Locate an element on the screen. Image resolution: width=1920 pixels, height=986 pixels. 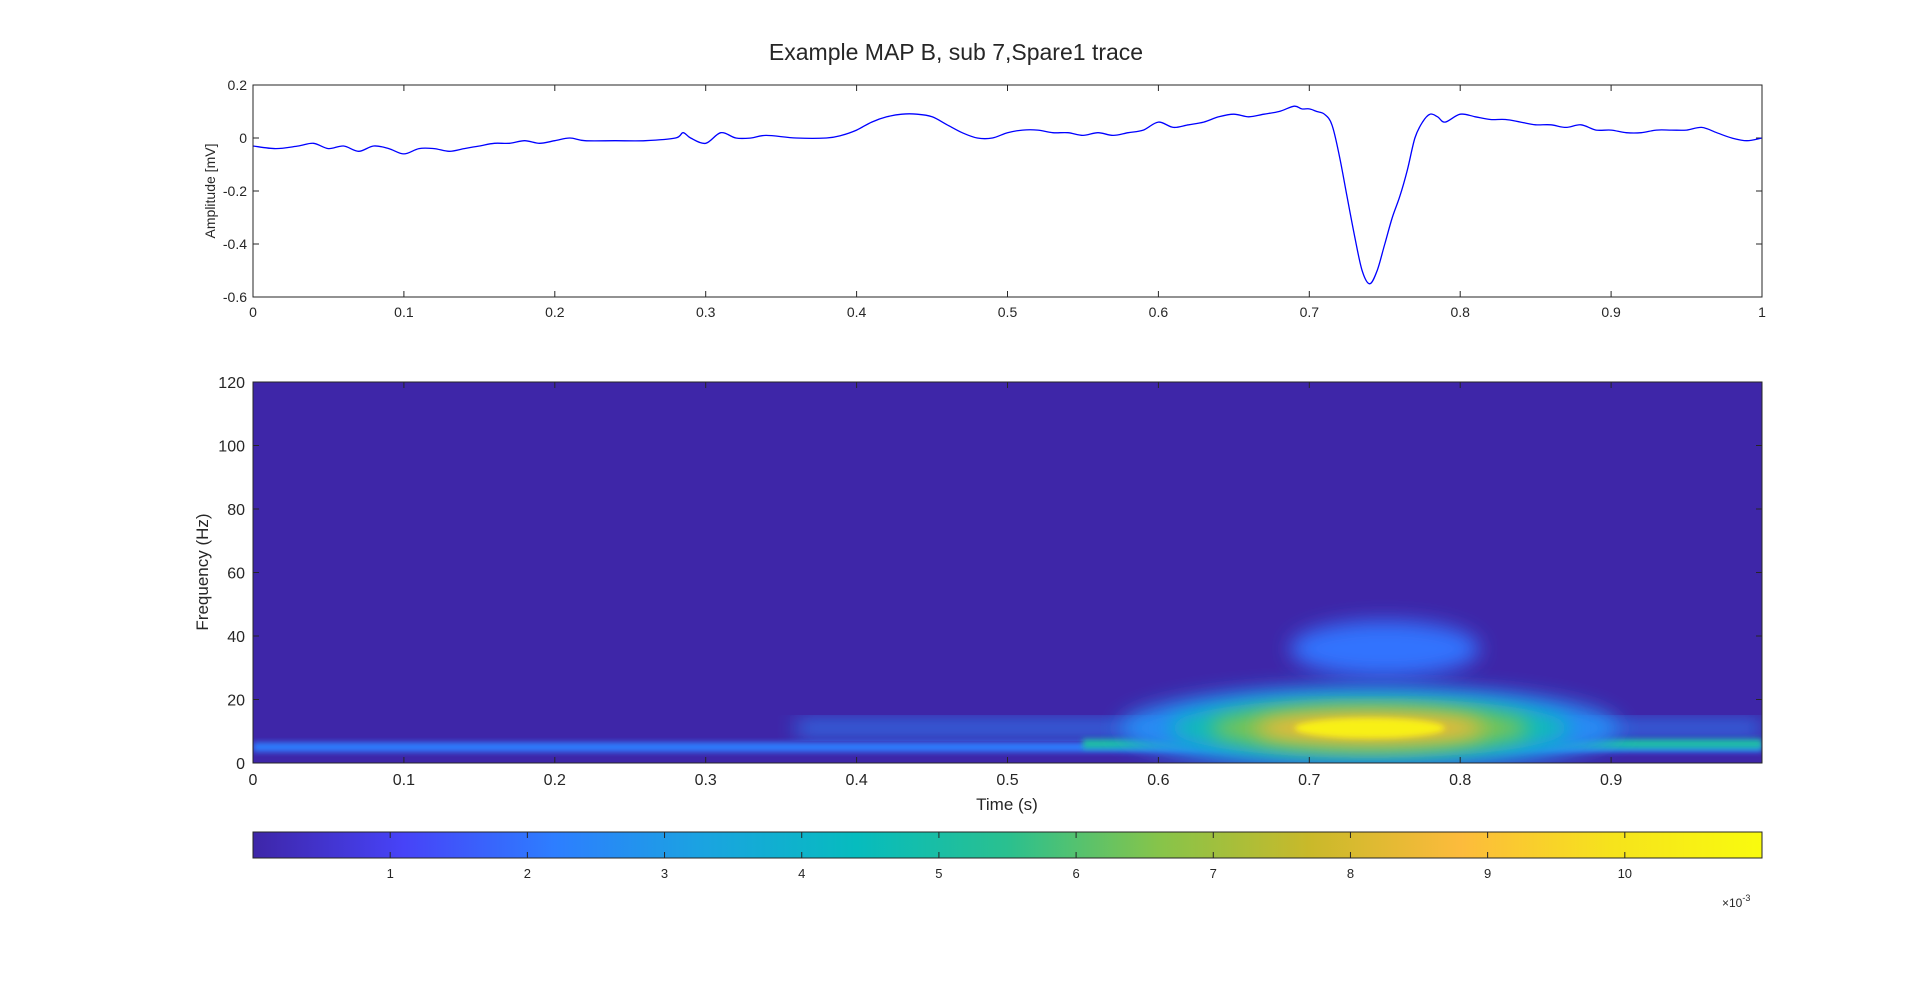
amplitude-x-tick-label: 0.4 is located at coordinates (857, 312).